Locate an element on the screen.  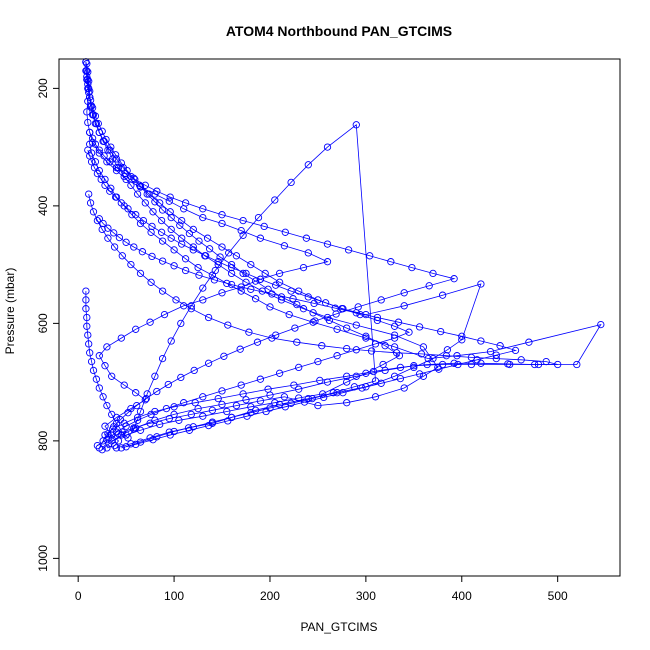
y-axis: 200 400 600 800 1000 is located at coordinates (47, 325).